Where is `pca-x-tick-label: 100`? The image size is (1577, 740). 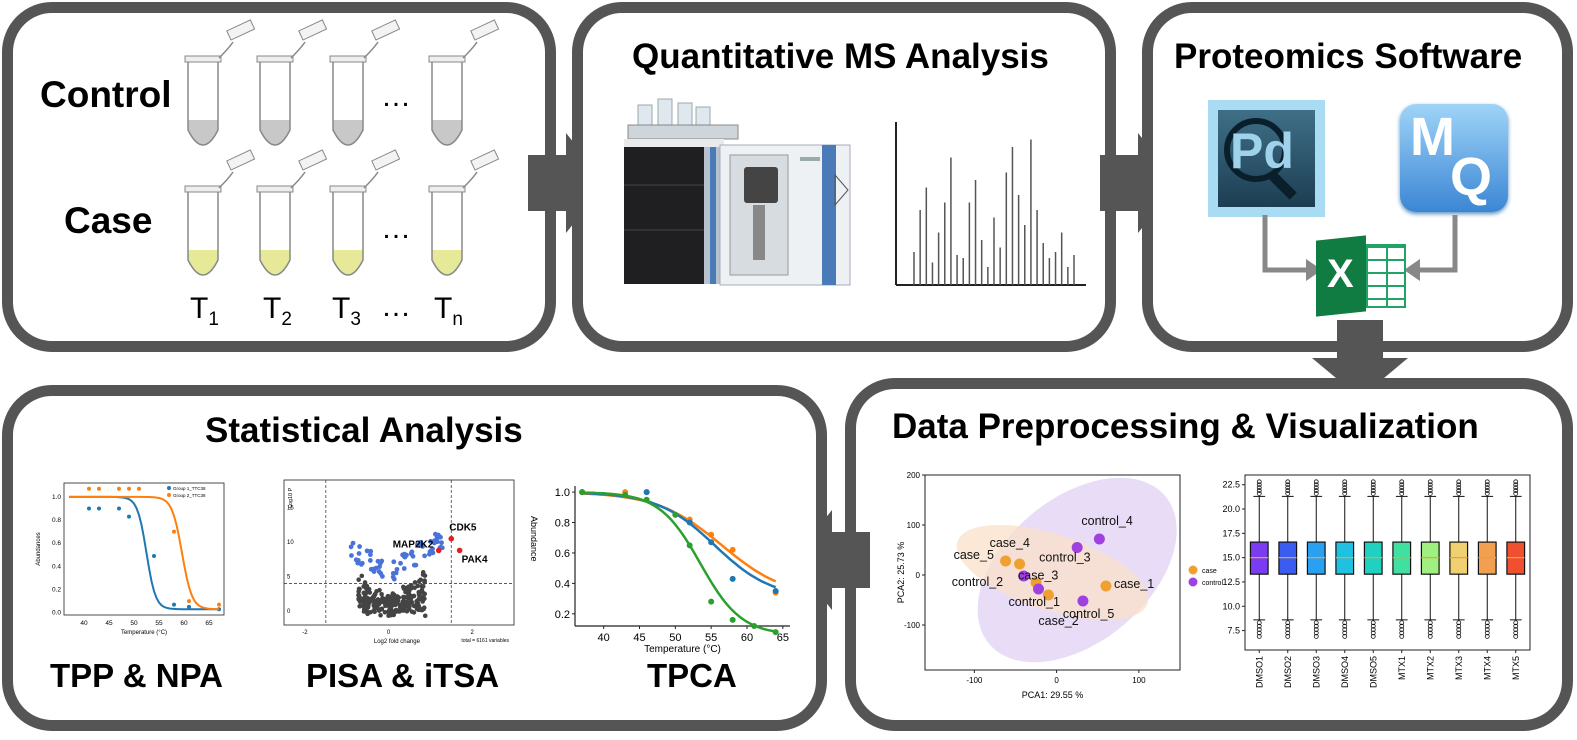 pca-x-tick-label: 100 is located at coordinates (1139, 680).